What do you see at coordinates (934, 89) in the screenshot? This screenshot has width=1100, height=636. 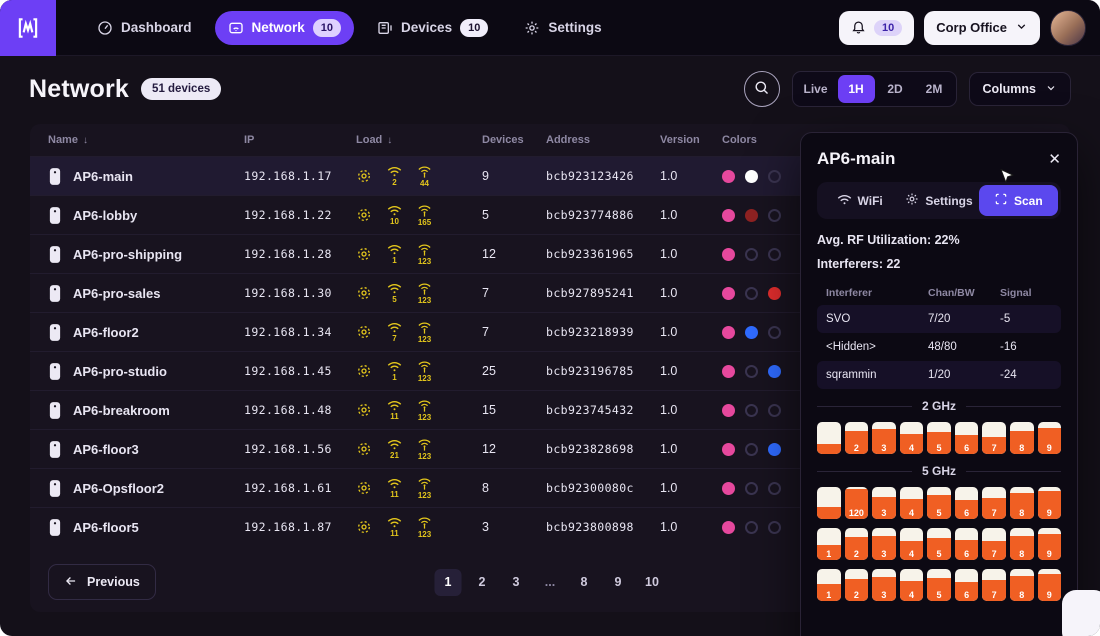 I see `time-range-2m: 2M` at bounding box center [934, 89].